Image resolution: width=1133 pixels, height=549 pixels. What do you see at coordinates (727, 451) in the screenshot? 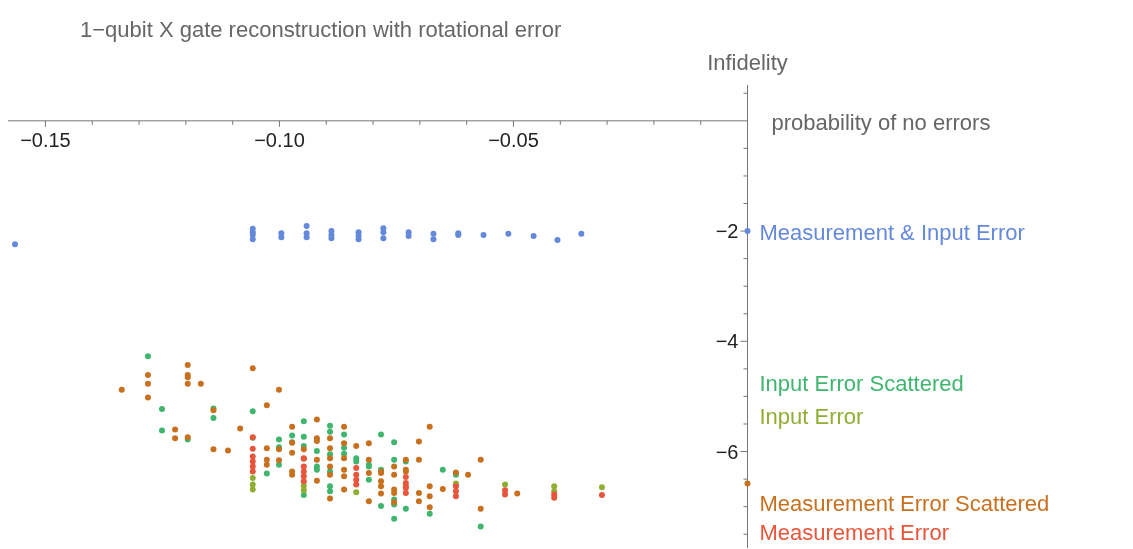
I see `y-tick-label: −6` at bounding box center [727, 451].